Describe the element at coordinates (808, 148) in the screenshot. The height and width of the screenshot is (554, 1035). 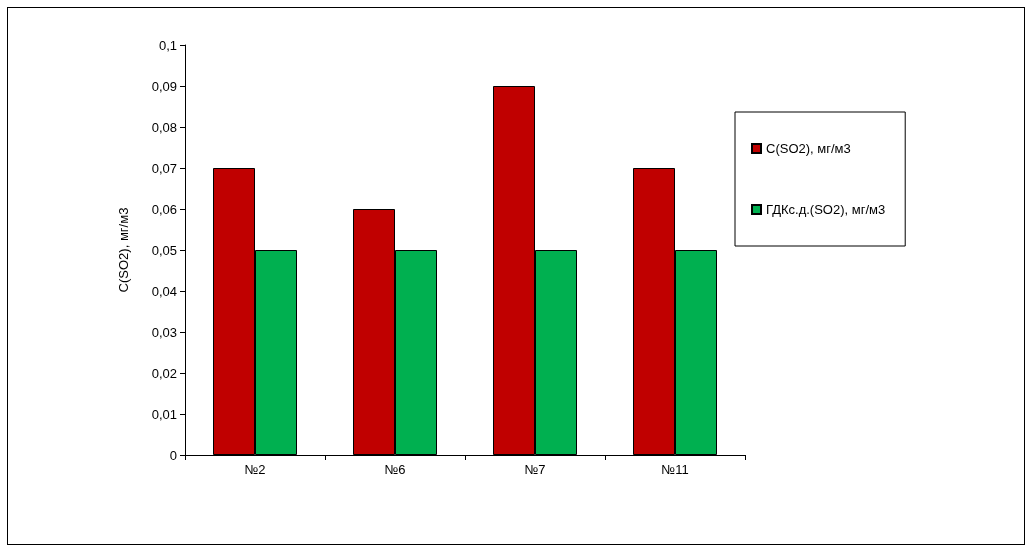
I see `legend-label: C(SO2), мг/м3` at that location.